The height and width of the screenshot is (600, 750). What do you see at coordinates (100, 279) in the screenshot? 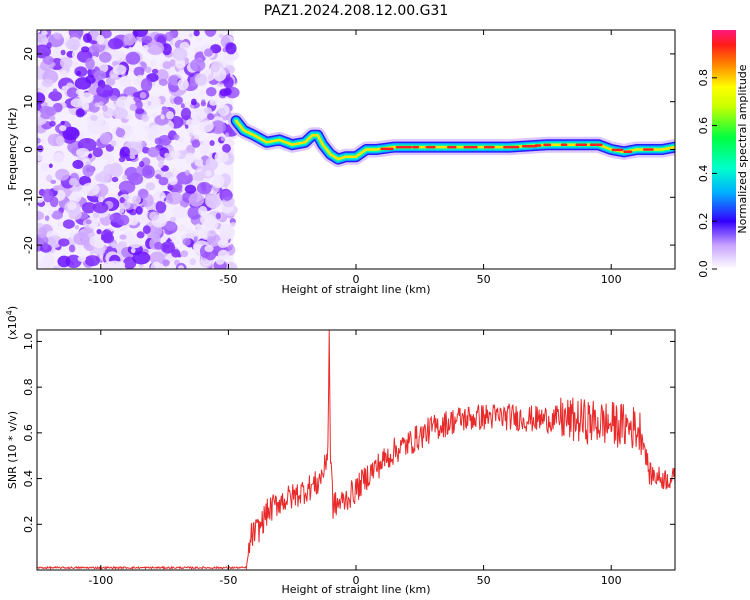
I see `x-tick-label: -100` at bounding box center [100, 279].